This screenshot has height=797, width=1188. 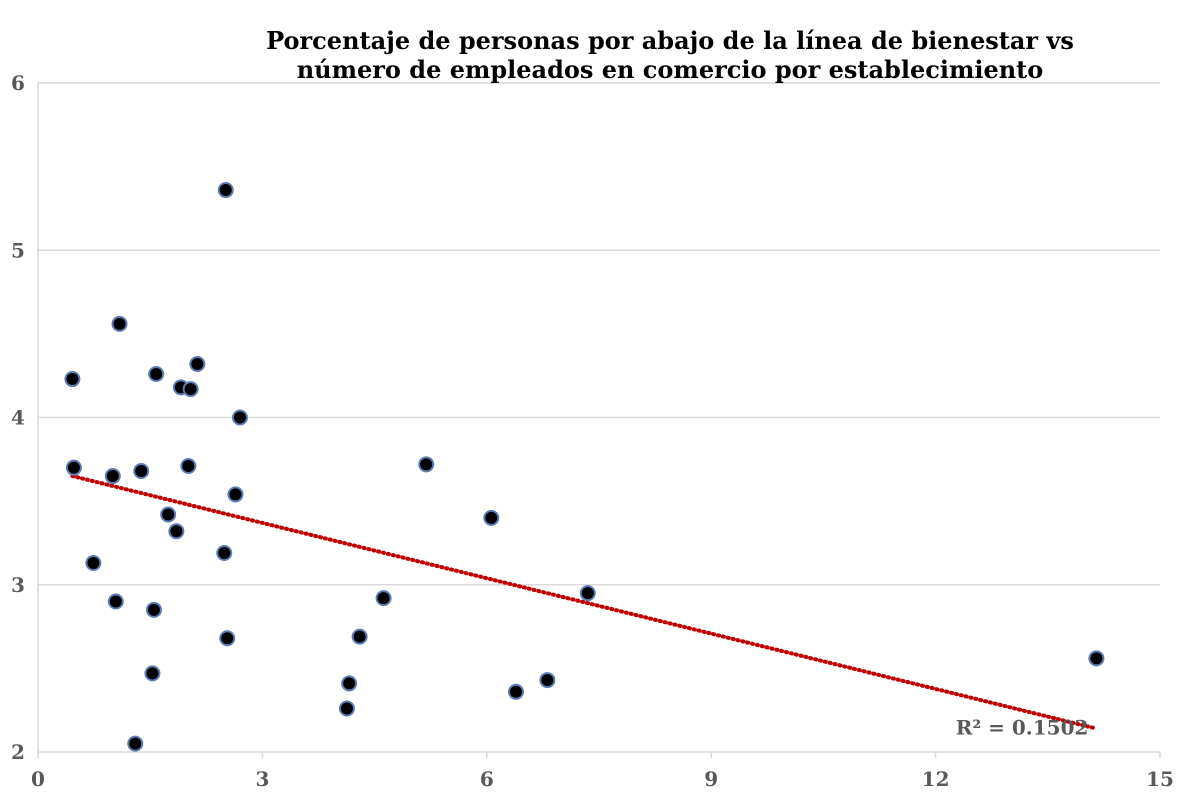 I want to click on y-tick-label-4: 4, so click(x=18, y=418).